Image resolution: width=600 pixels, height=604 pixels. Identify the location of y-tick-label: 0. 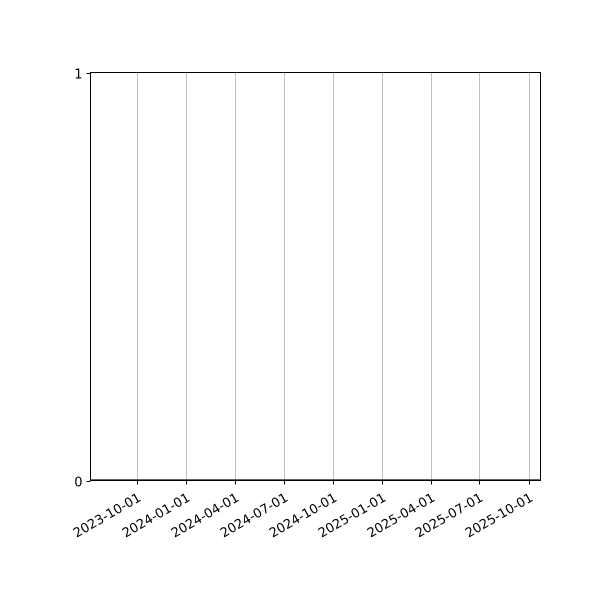
(78, 483).